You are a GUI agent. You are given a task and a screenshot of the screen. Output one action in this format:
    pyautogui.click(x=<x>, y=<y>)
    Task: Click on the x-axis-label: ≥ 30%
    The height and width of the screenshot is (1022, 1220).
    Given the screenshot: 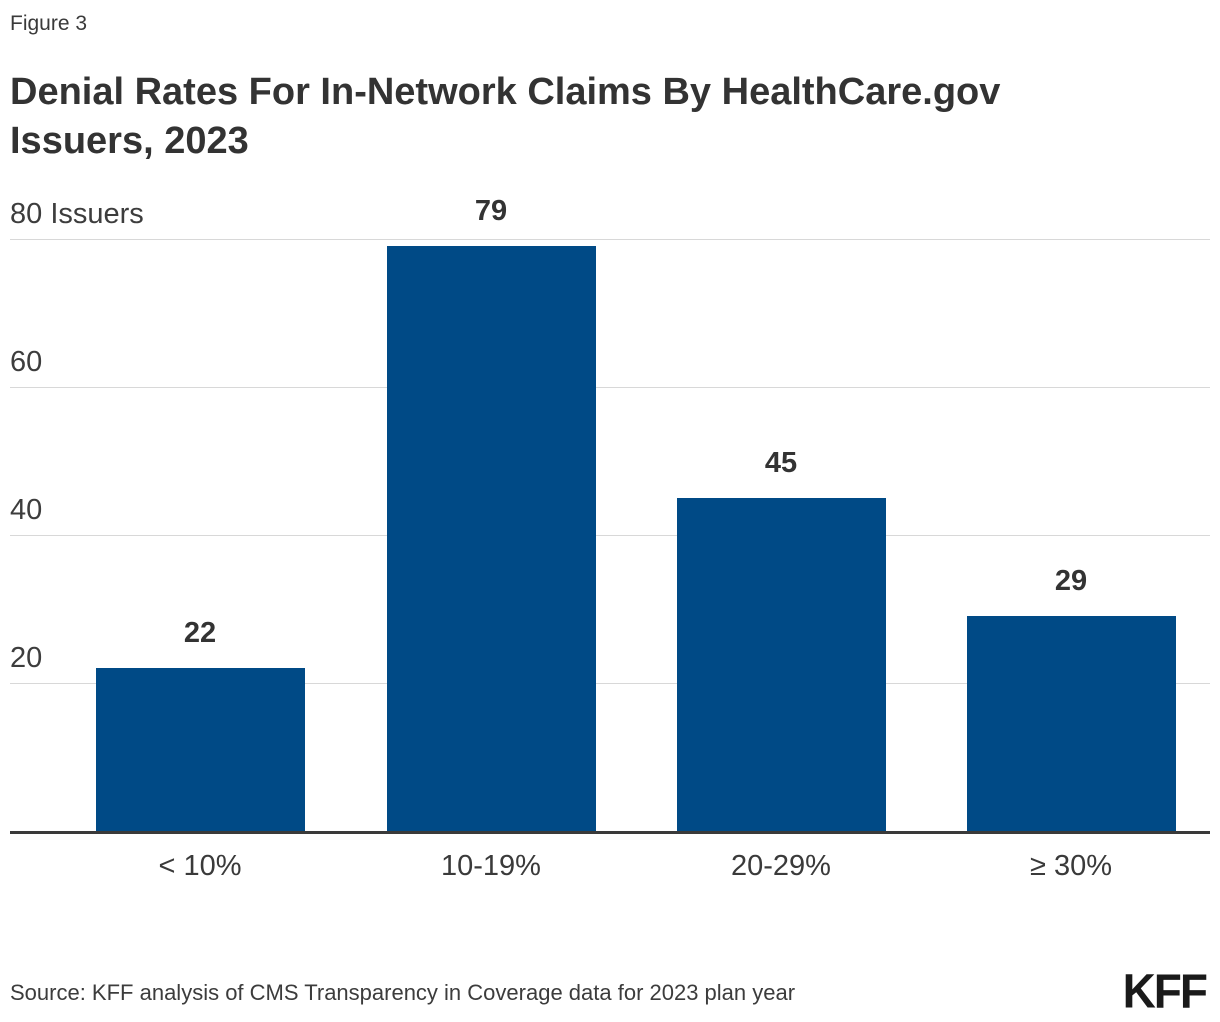 What is the action you would take?
    pyautogui.click(x=1070, y=866)
    